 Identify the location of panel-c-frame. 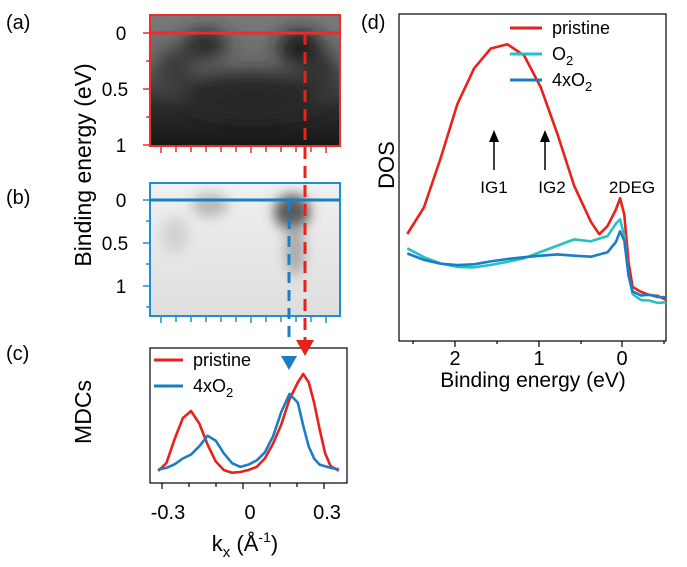
(248, 415).